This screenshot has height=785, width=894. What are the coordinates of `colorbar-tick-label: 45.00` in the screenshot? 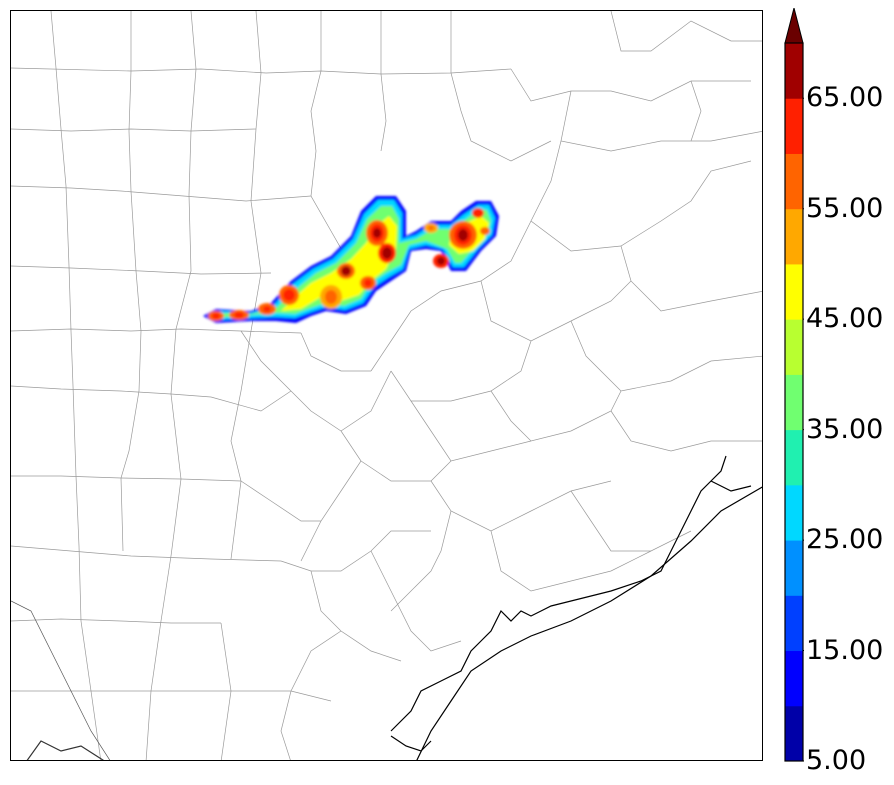 It's located at (845, 319).